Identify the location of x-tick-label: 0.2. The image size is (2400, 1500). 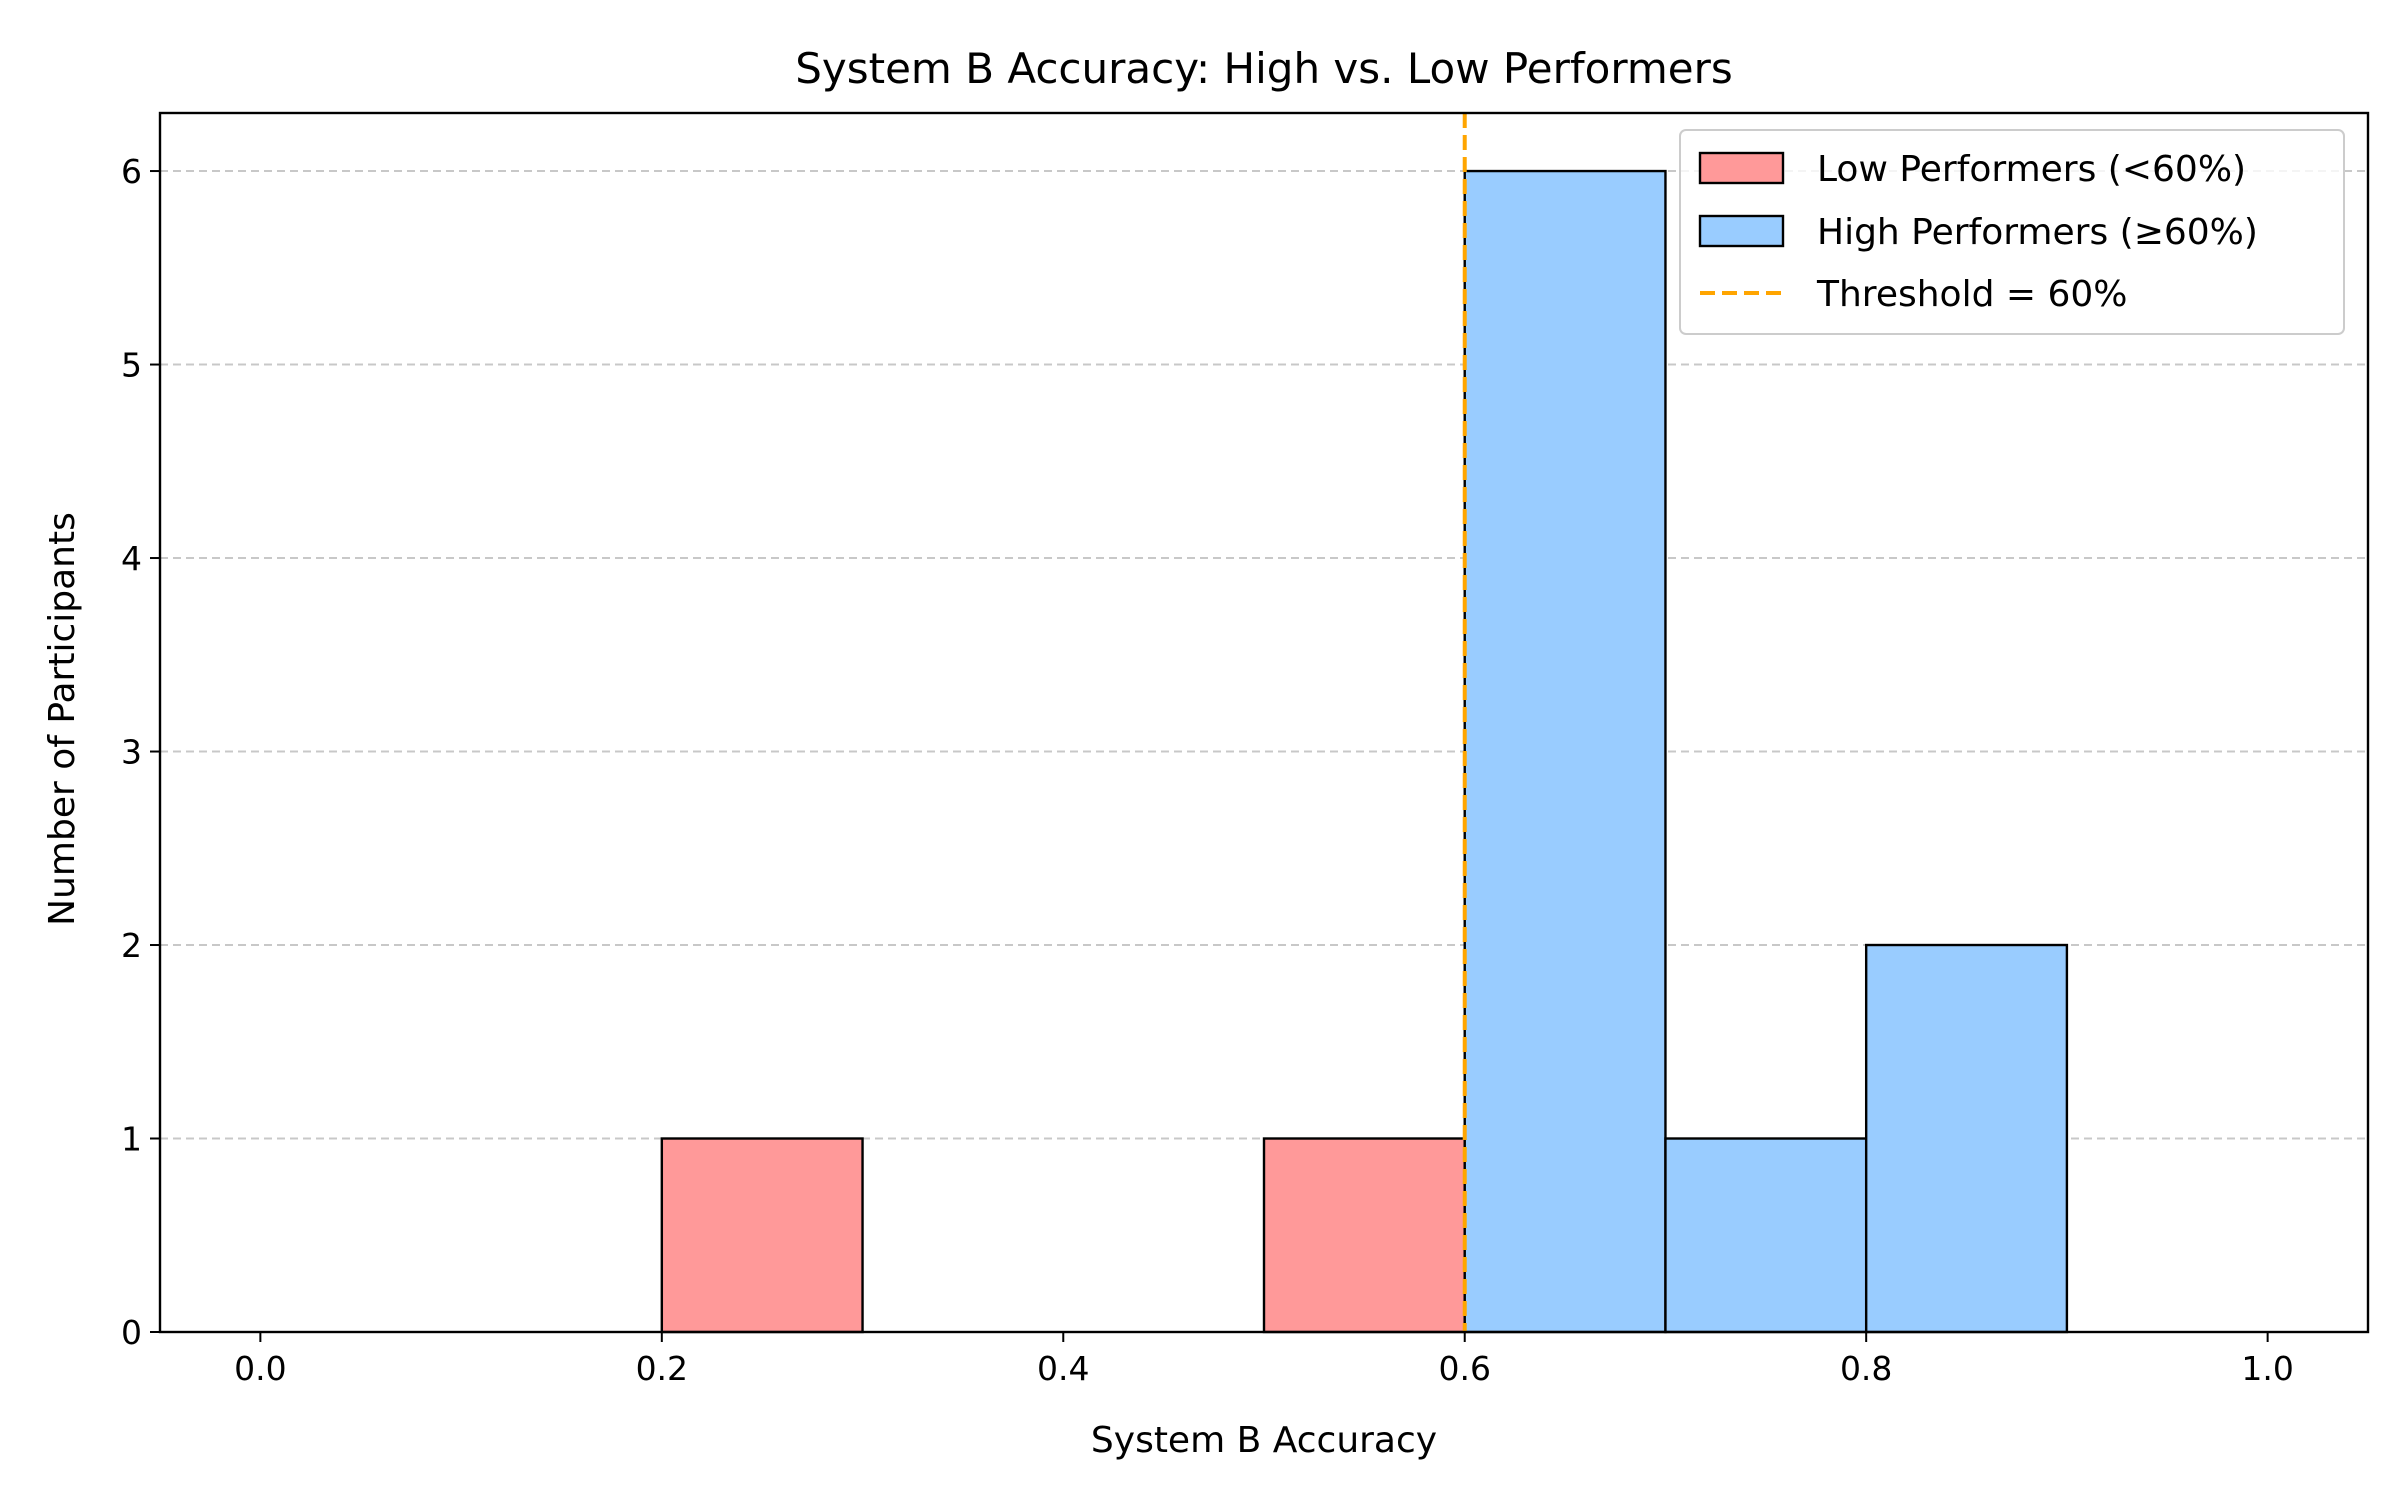
(662, 1368).